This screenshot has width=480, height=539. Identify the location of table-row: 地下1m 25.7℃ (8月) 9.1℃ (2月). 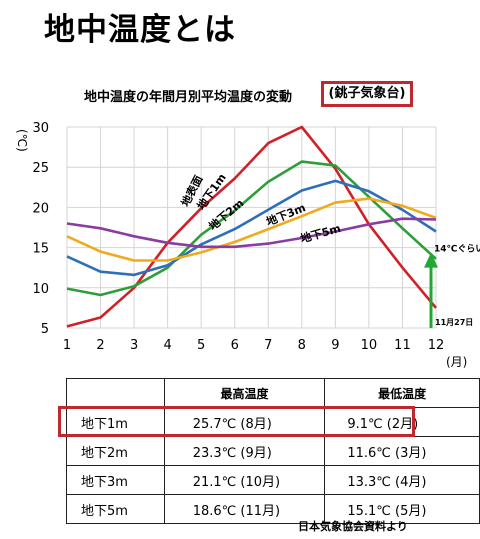
(273, 422).